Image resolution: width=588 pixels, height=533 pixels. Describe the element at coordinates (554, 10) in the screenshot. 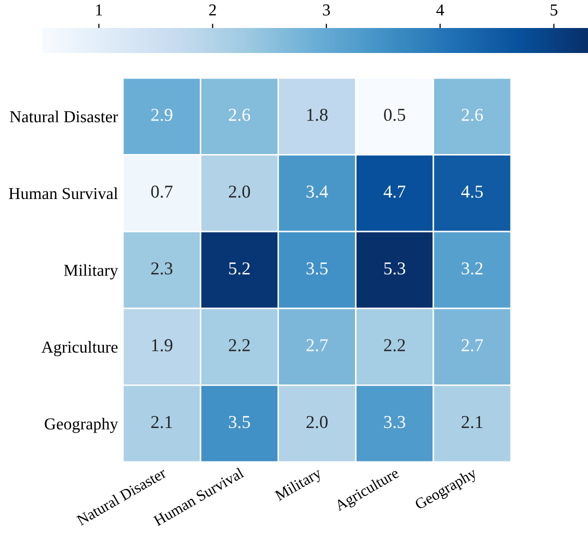

I see `color-bar-label: 5` at that location.